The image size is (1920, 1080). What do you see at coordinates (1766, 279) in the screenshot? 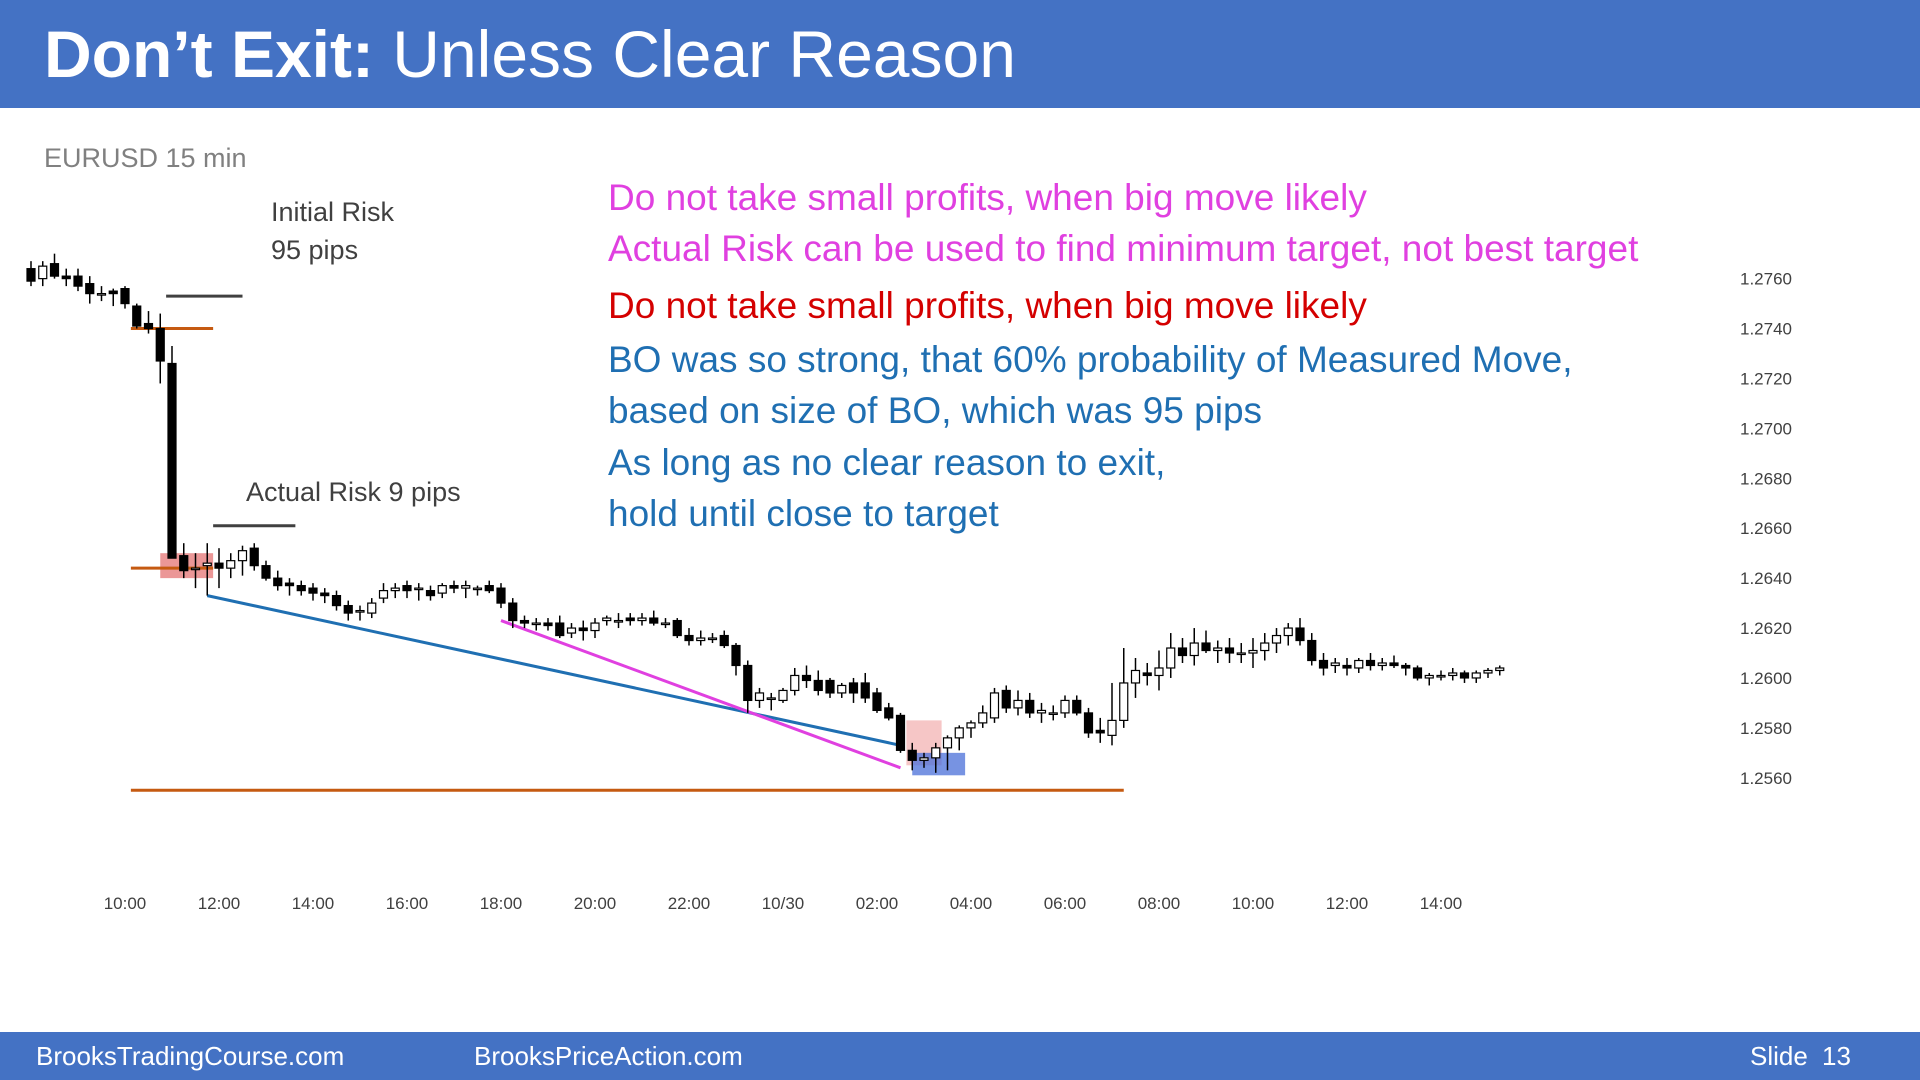
I see `y-tick-label: 1.2760` at bounding box center [1766, 279].